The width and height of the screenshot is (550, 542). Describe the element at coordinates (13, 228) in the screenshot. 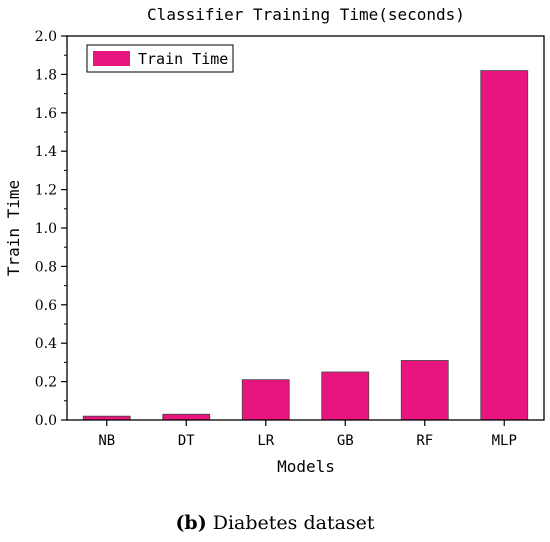

I see `y-axis-label: Train Time` at that location.